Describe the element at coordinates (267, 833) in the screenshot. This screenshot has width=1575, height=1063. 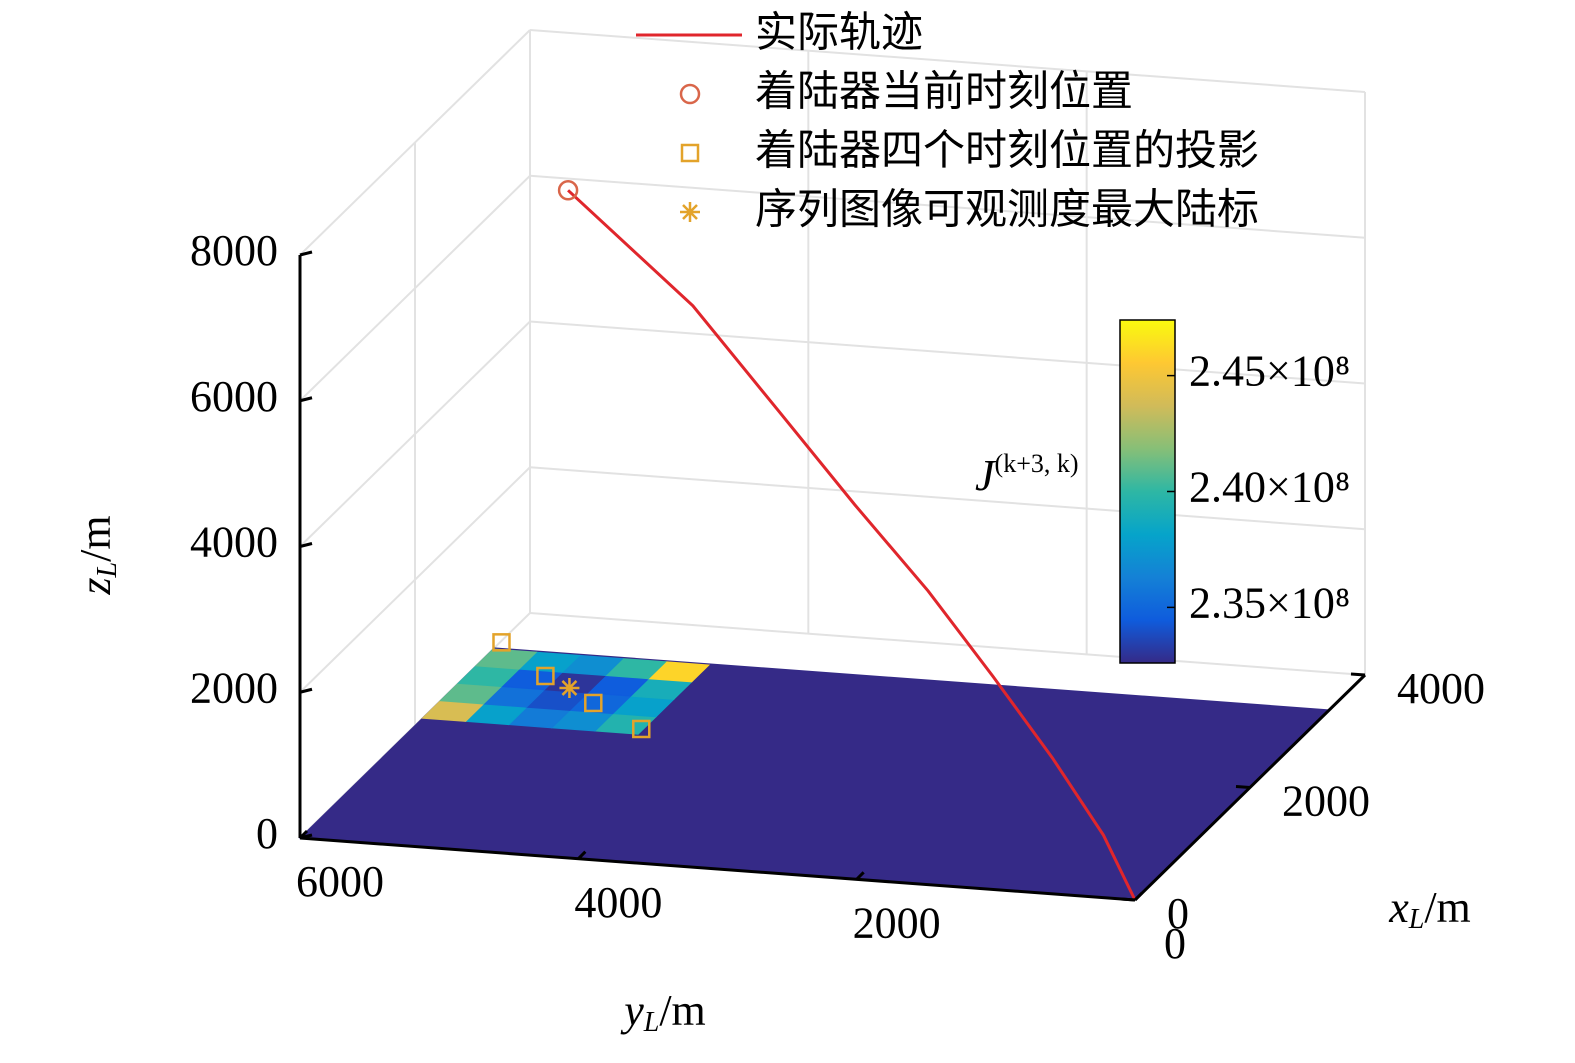
I see `z-tick-label: 0` at that location.